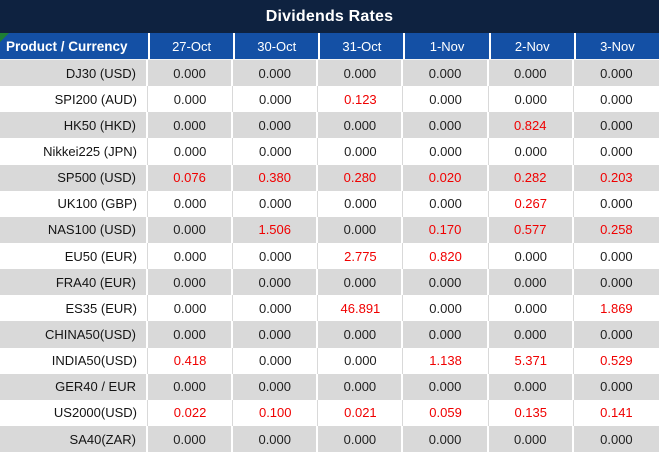  I want to click on table-row: HK50 (HKD) 0.000 0.000 0.000 0.000 0.824 0.000, so click(329, 125).